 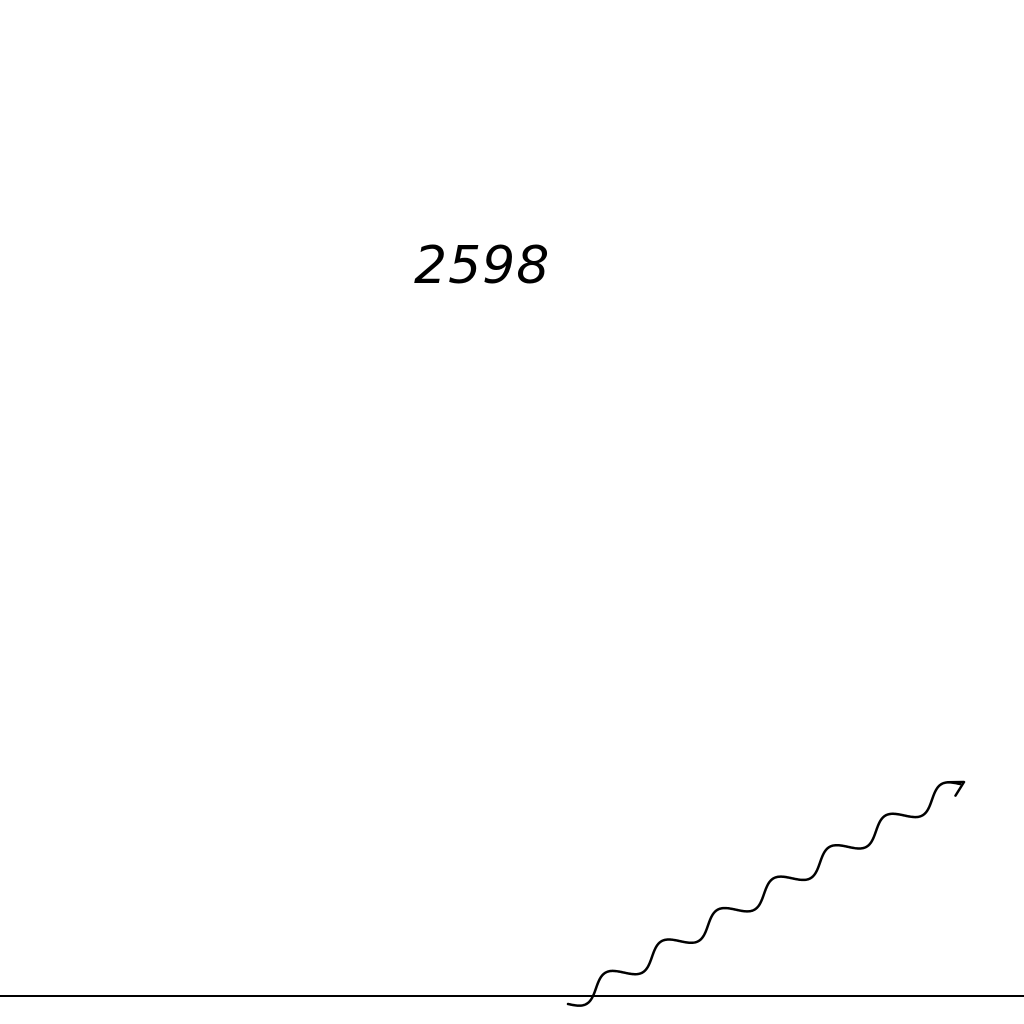 I want to click on number-label: 2598, so click(x=482, y=266).